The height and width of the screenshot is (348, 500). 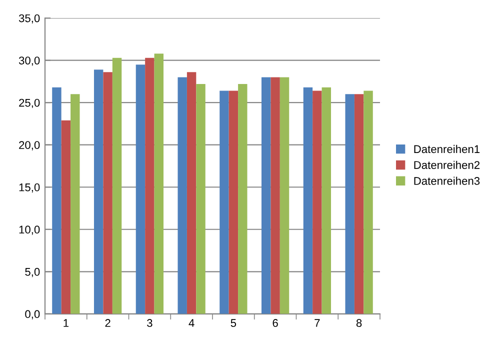 I want to click on y-tick-label: 25,0, so click(x=29, y=103).